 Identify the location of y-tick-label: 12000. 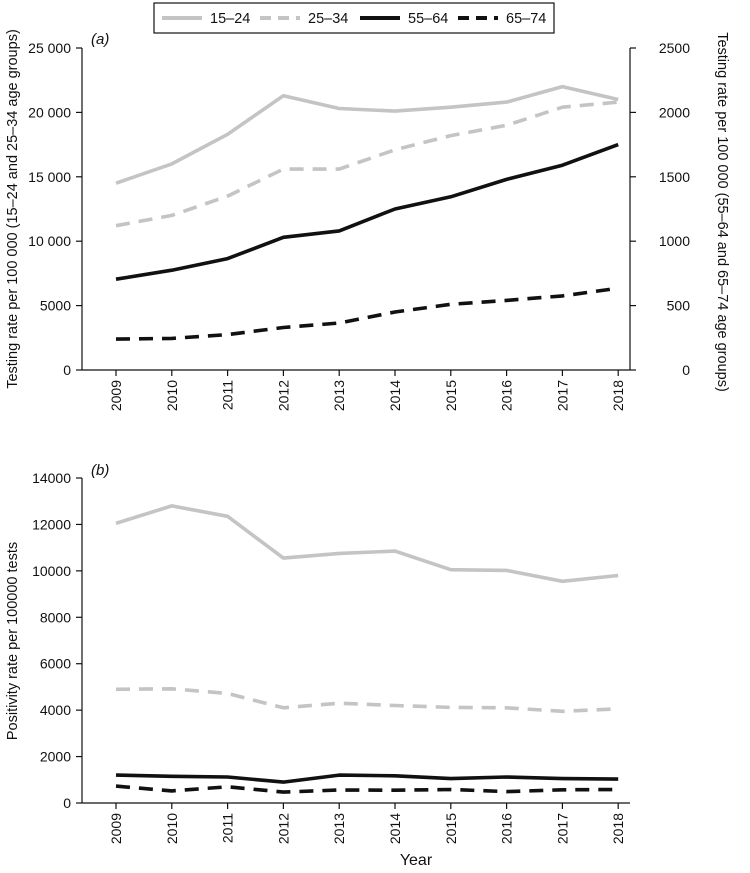
(51, 524).